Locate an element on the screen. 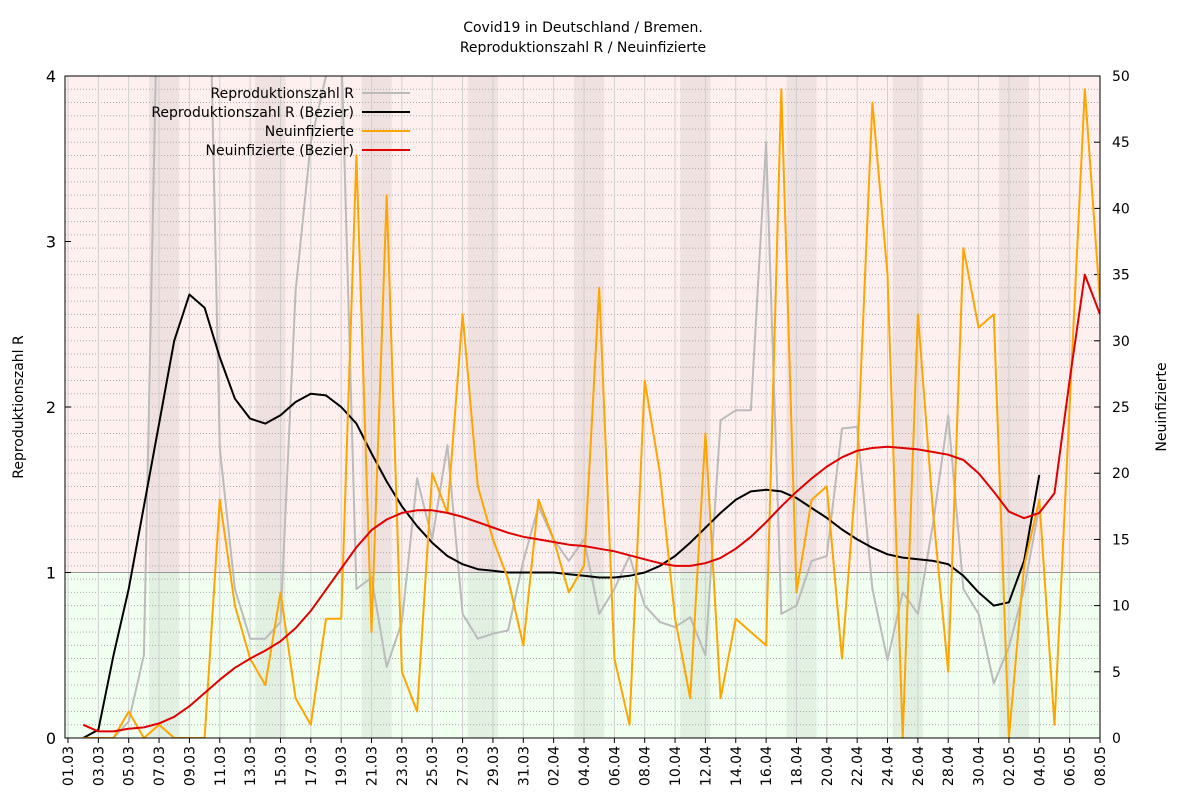 This screenshot has width=1200, height=800. legend-label: Reproduktionszahl R is located at coordinates (283, 94).